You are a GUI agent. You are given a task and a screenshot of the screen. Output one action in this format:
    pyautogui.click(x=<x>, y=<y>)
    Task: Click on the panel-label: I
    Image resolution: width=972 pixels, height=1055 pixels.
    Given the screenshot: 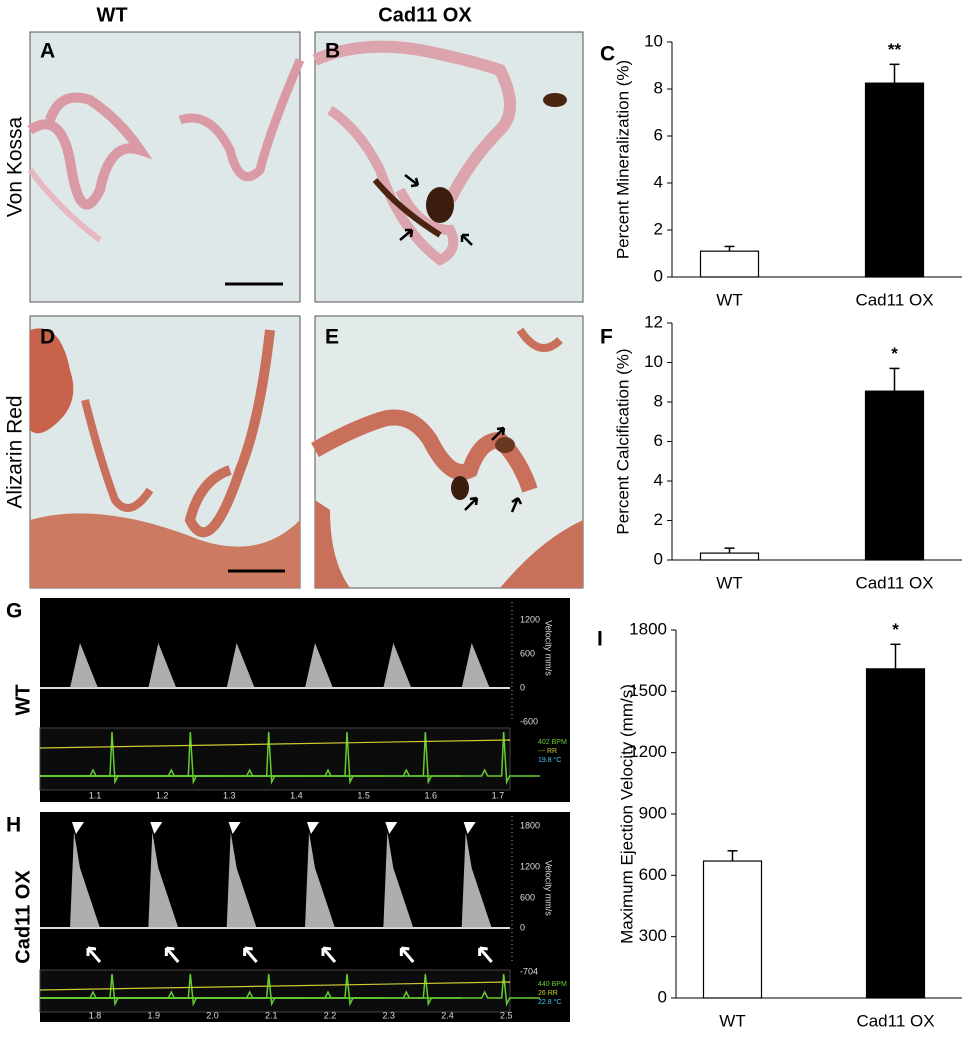 What is the action you would take?
    pyautogui.click(x=600, y=639)
    